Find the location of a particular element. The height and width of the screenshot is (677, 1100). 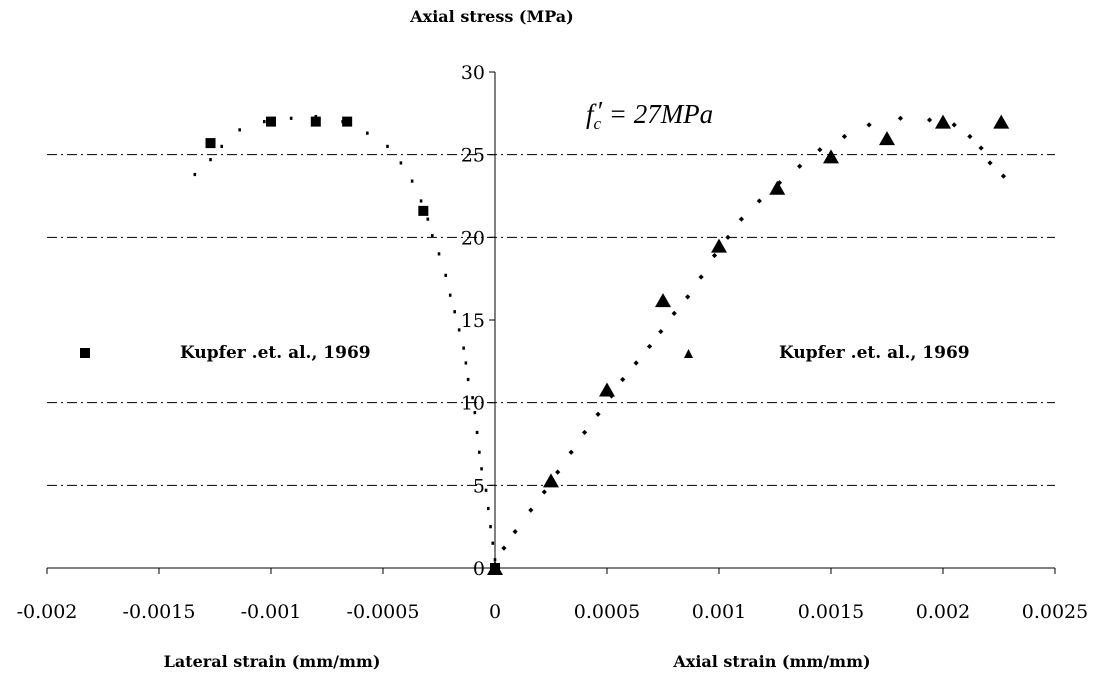

y-tick-label: 20 is located at coordinates (473, 238).